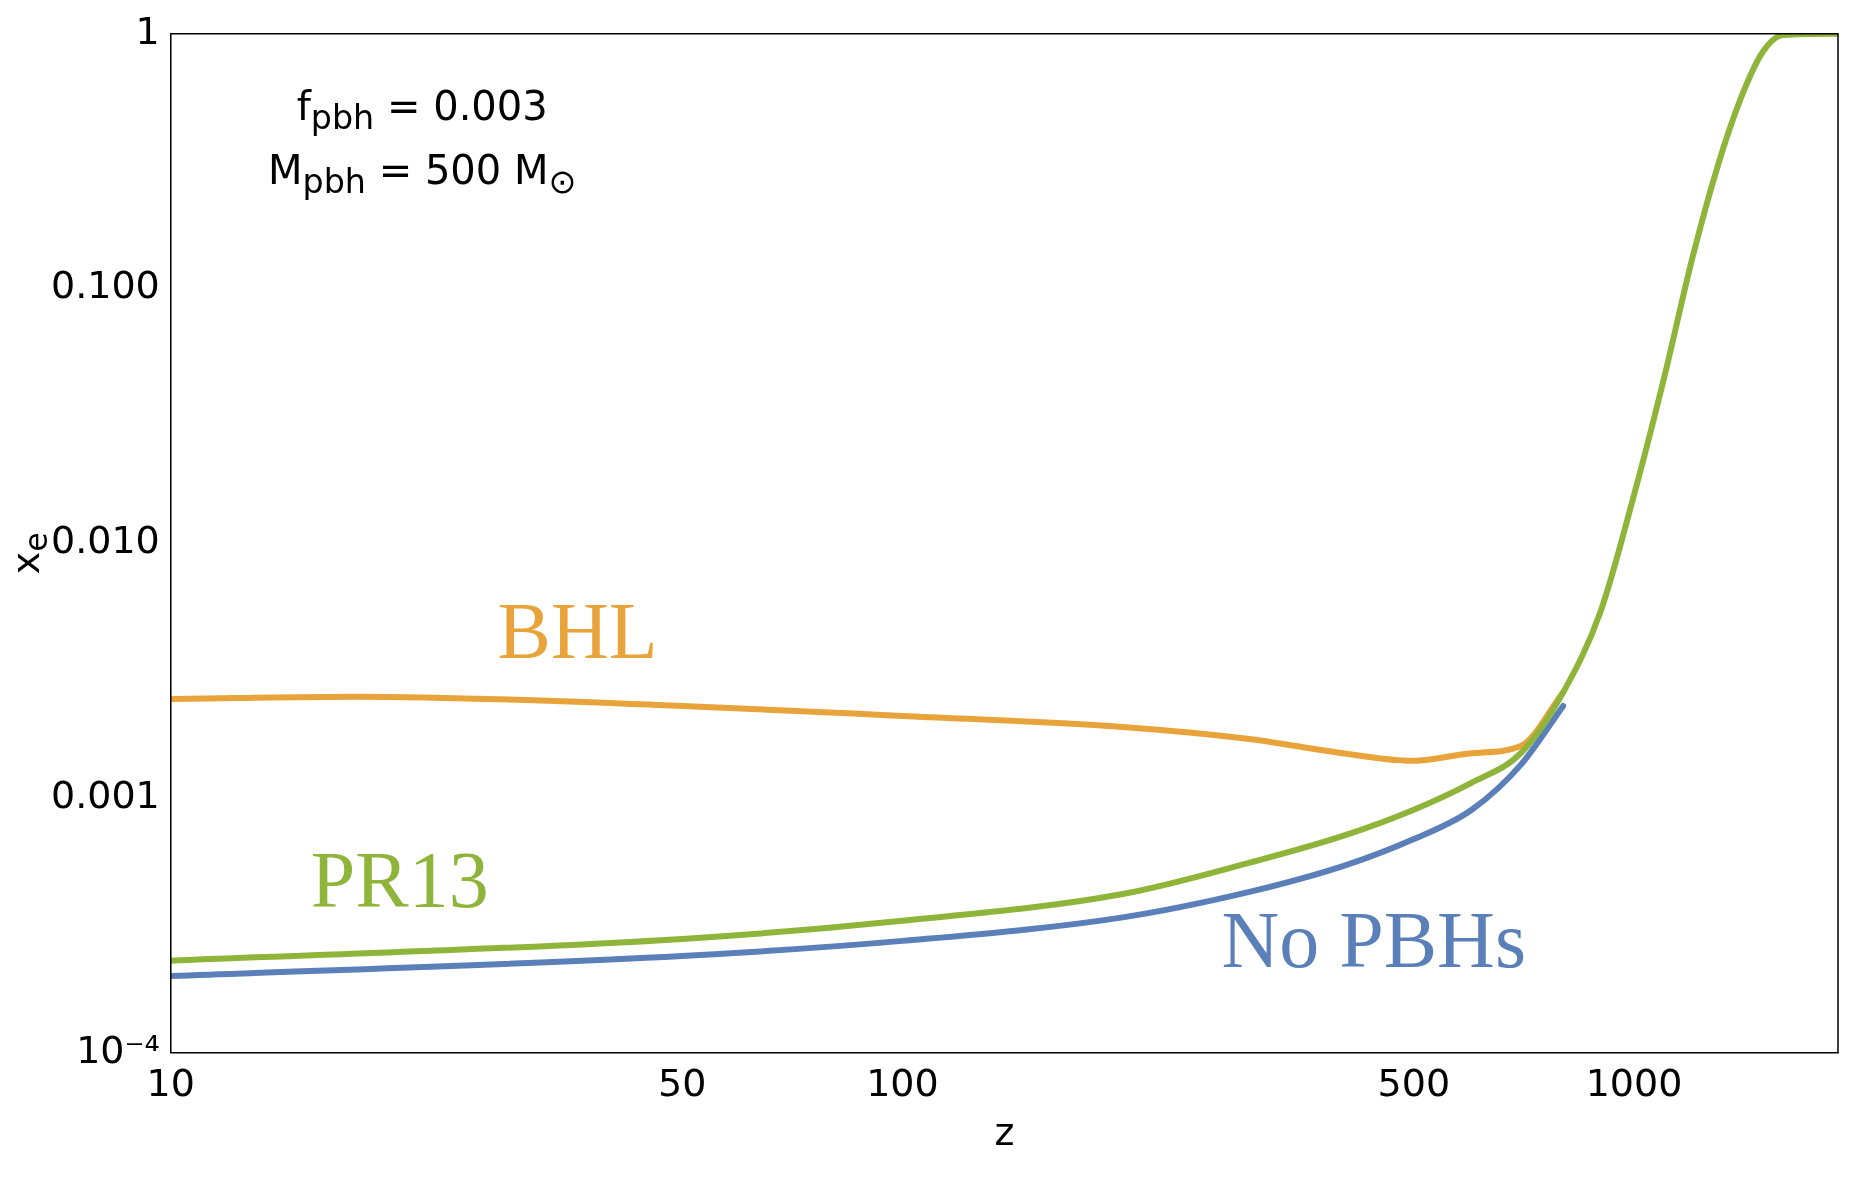  I want to click on annotation: f$_{pbh}$ = 0.003, so click(422, 110).